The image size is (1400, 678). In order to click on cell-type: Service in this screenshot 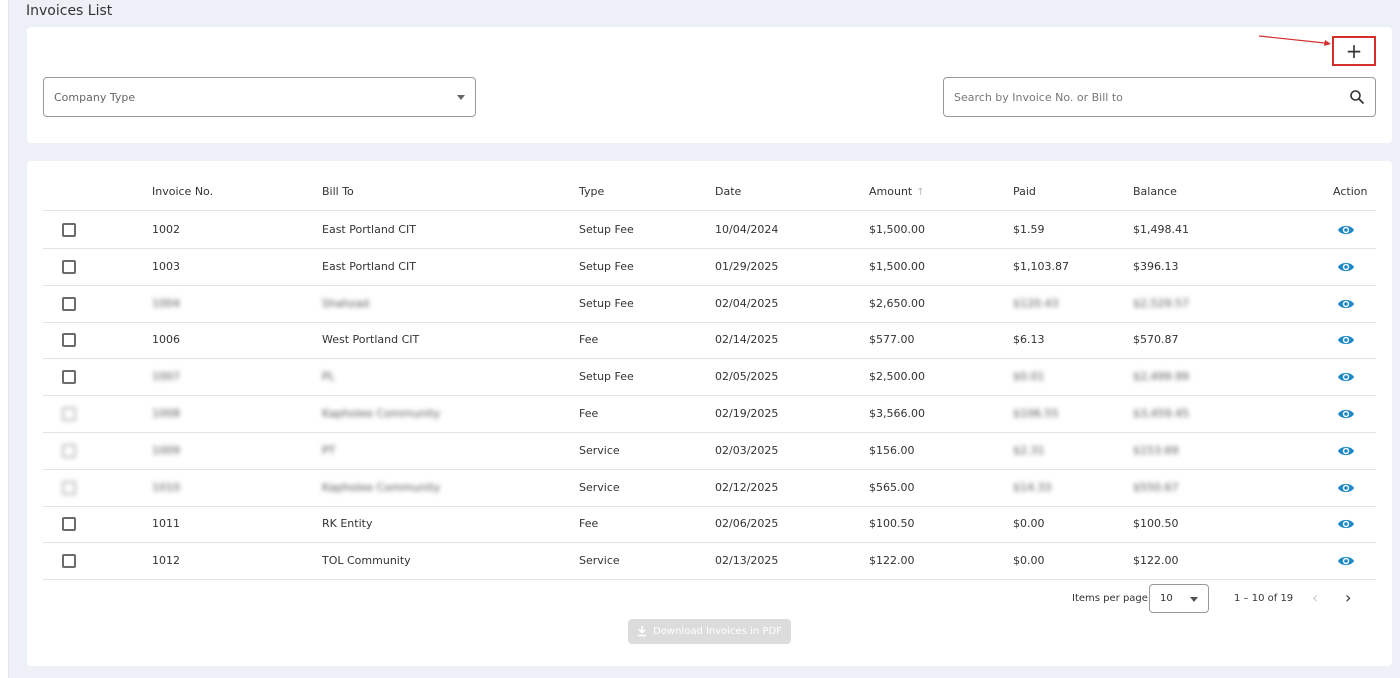, I will do `click(599, 487)`.